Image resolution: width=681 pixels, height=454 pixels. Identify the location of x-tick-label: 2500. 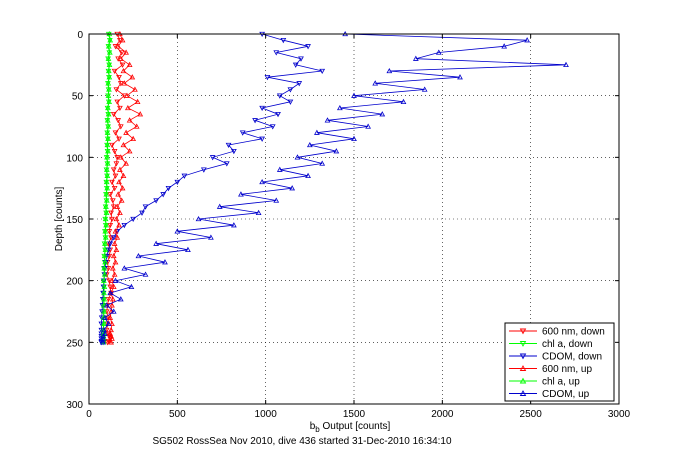
(531, 414).